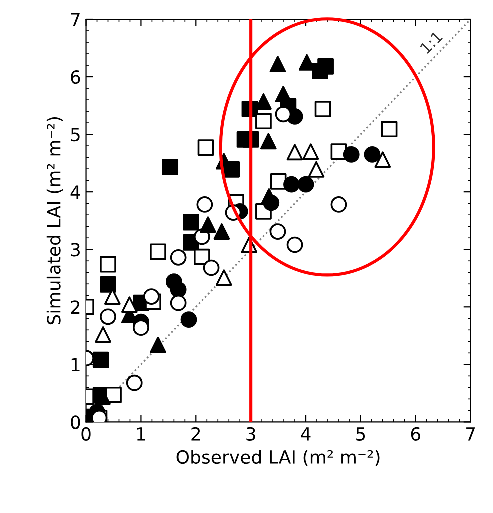  I want to click on y-tick-label: 6, so click(75, 77).